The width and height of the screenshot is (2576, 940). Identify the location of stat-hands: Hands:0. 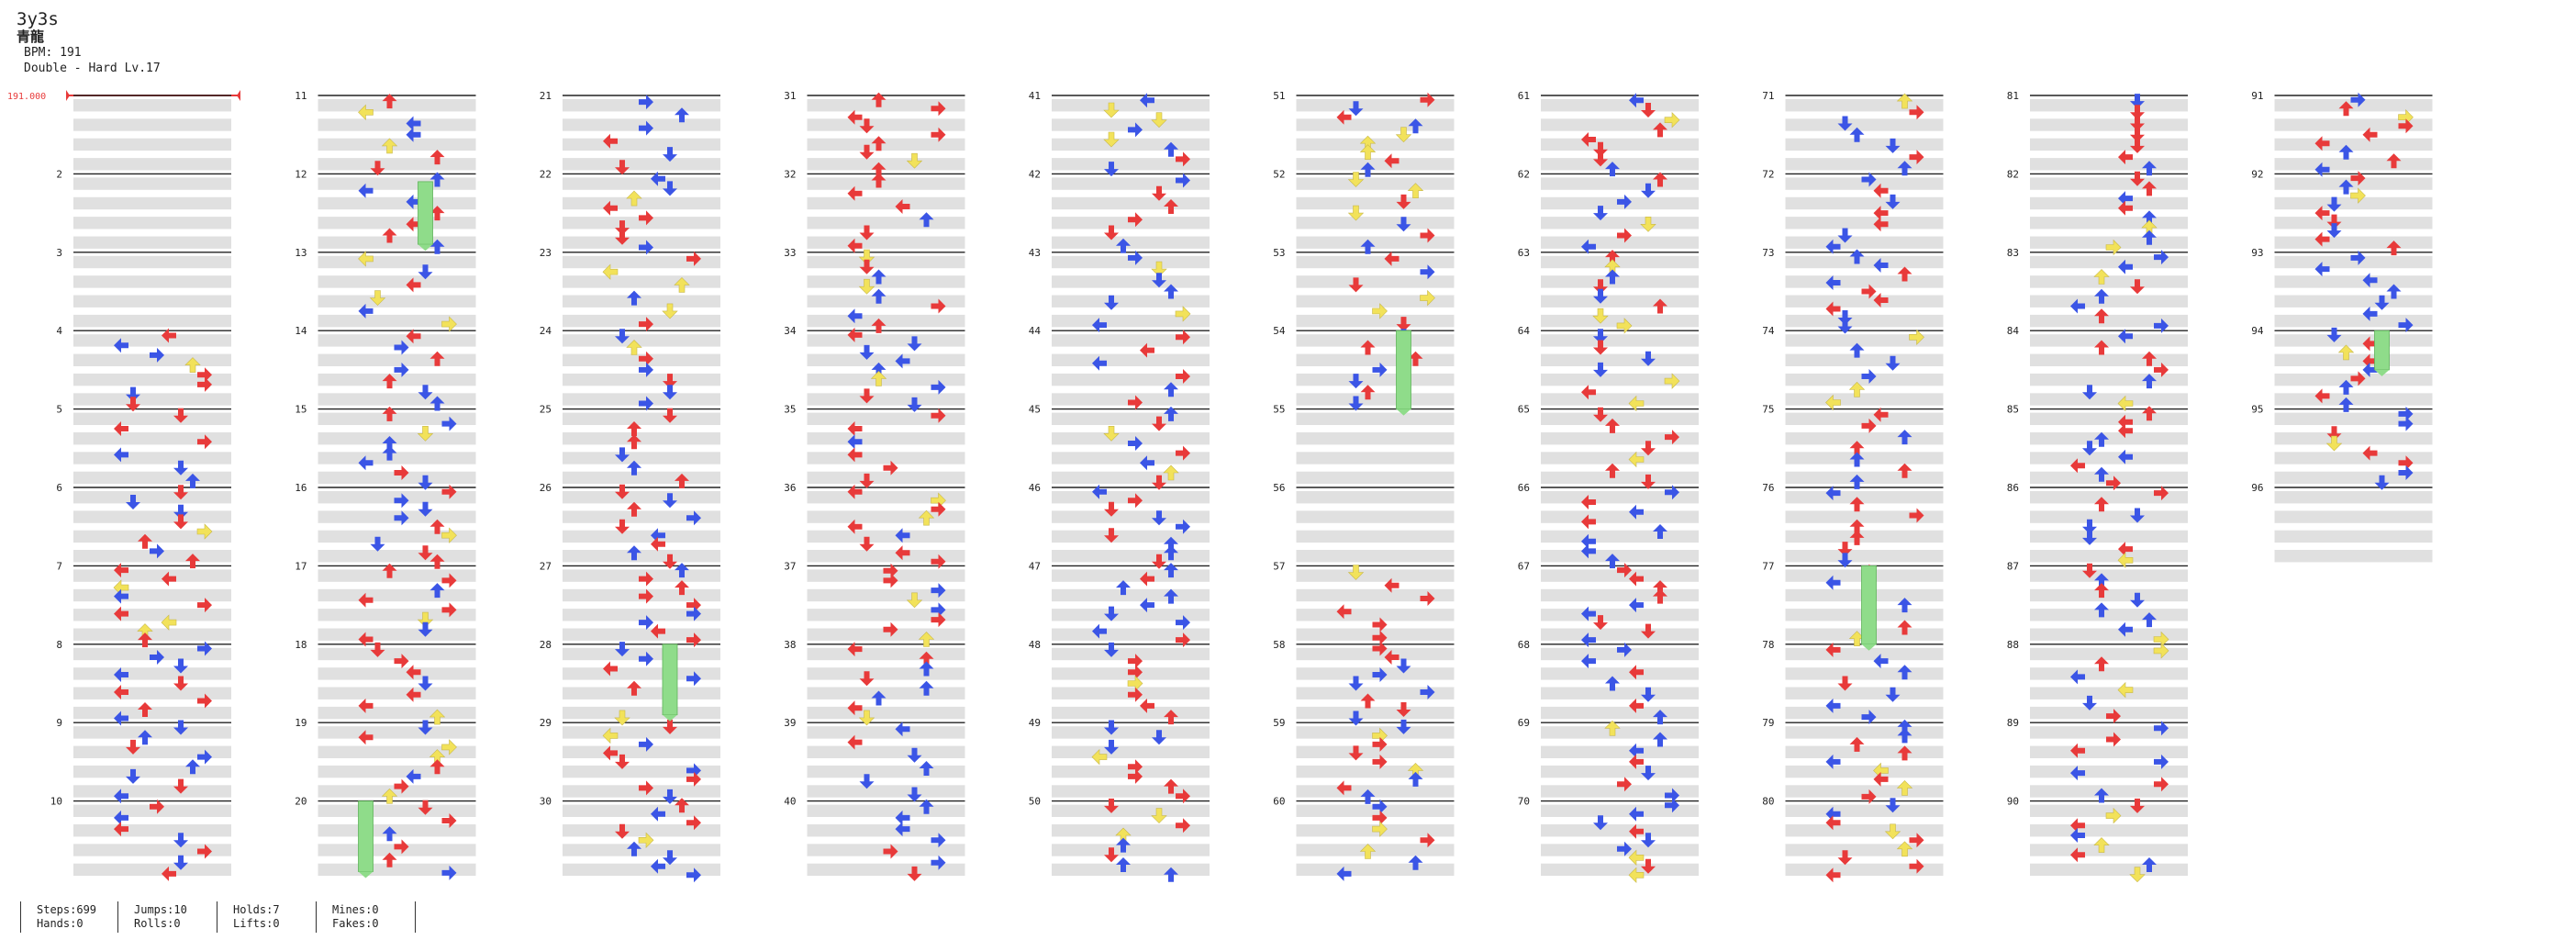
(60, 923).